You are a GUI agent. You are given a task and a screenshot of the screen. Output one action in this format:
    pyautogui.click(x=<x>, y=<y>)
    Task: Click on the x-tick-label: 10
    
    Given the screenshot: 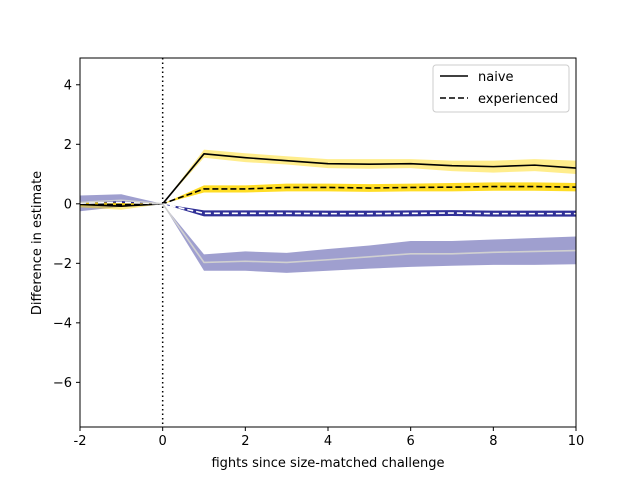 What is the action you would take?
    pyautogui.click(x=576, y=441)
    